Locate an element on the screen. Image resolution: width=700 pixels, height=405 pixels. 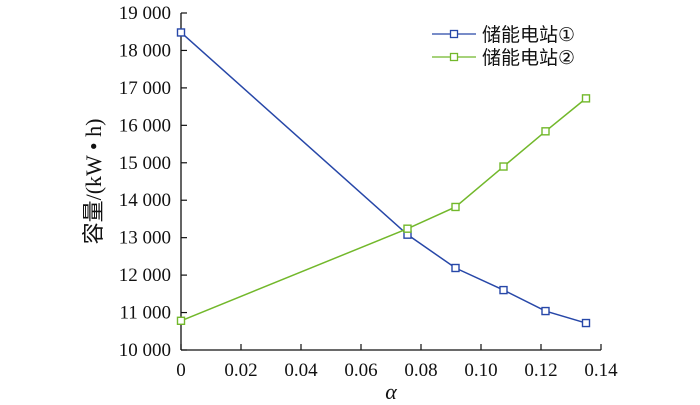
y-tick-label: 19 000 is located at coordinates (145, 13).